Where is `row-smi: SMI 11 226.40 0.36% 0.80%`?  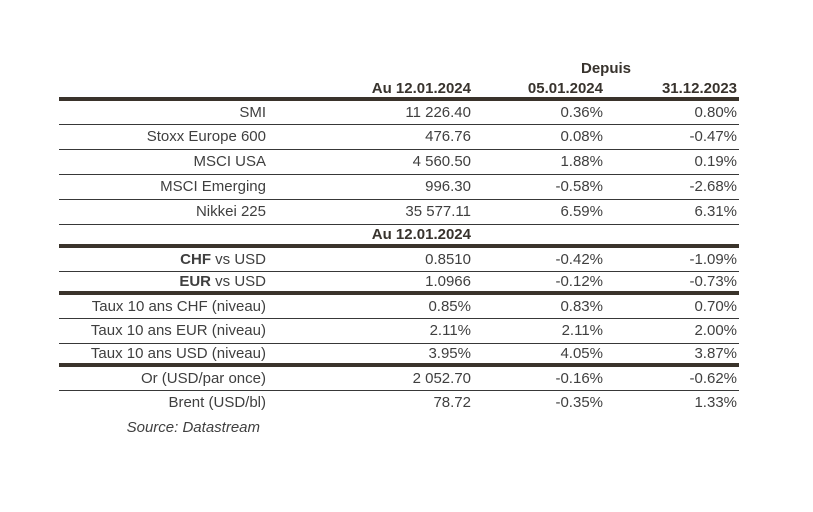 row-smi: SMI 11 226.40 0.36% 0.80% is located at coordinates (399, 112).